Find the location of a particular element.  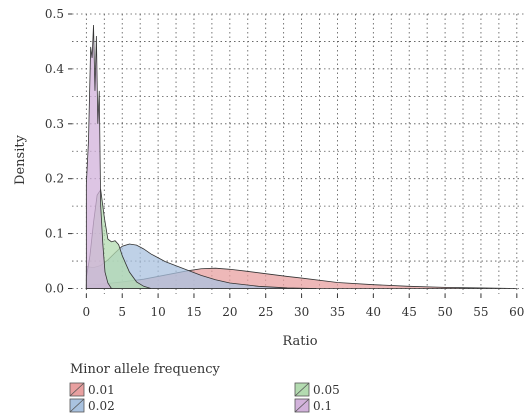

x-tick-label: 55 is located at coordinates (480, 312).